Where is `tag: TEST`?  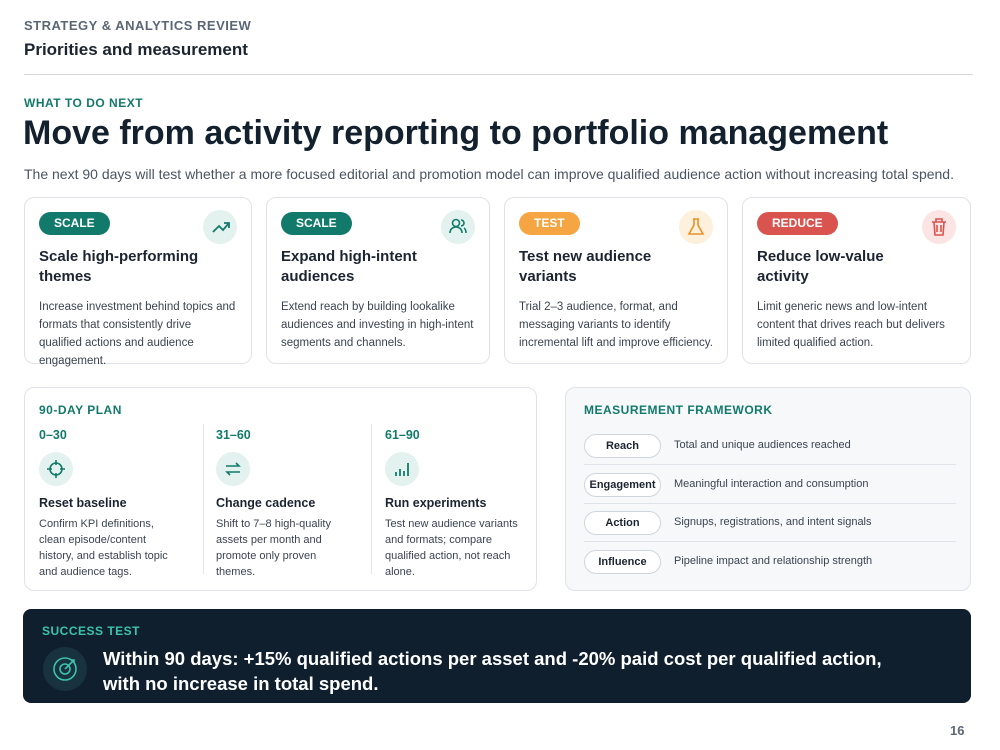 tag: TEST is located at coordinates (549, 223).